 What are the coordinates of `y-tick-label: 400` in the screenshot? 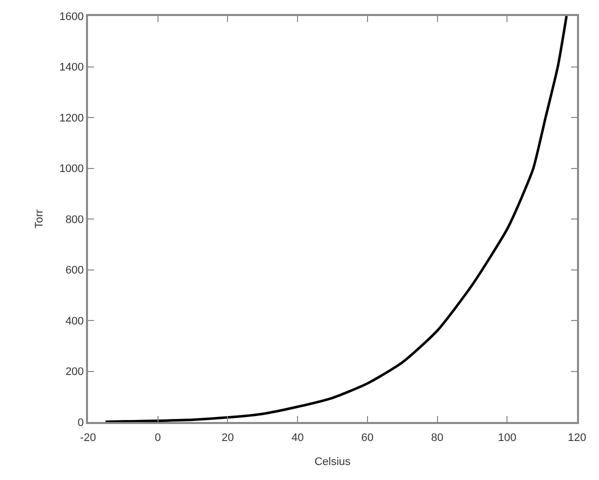 It's located at (74, 321).